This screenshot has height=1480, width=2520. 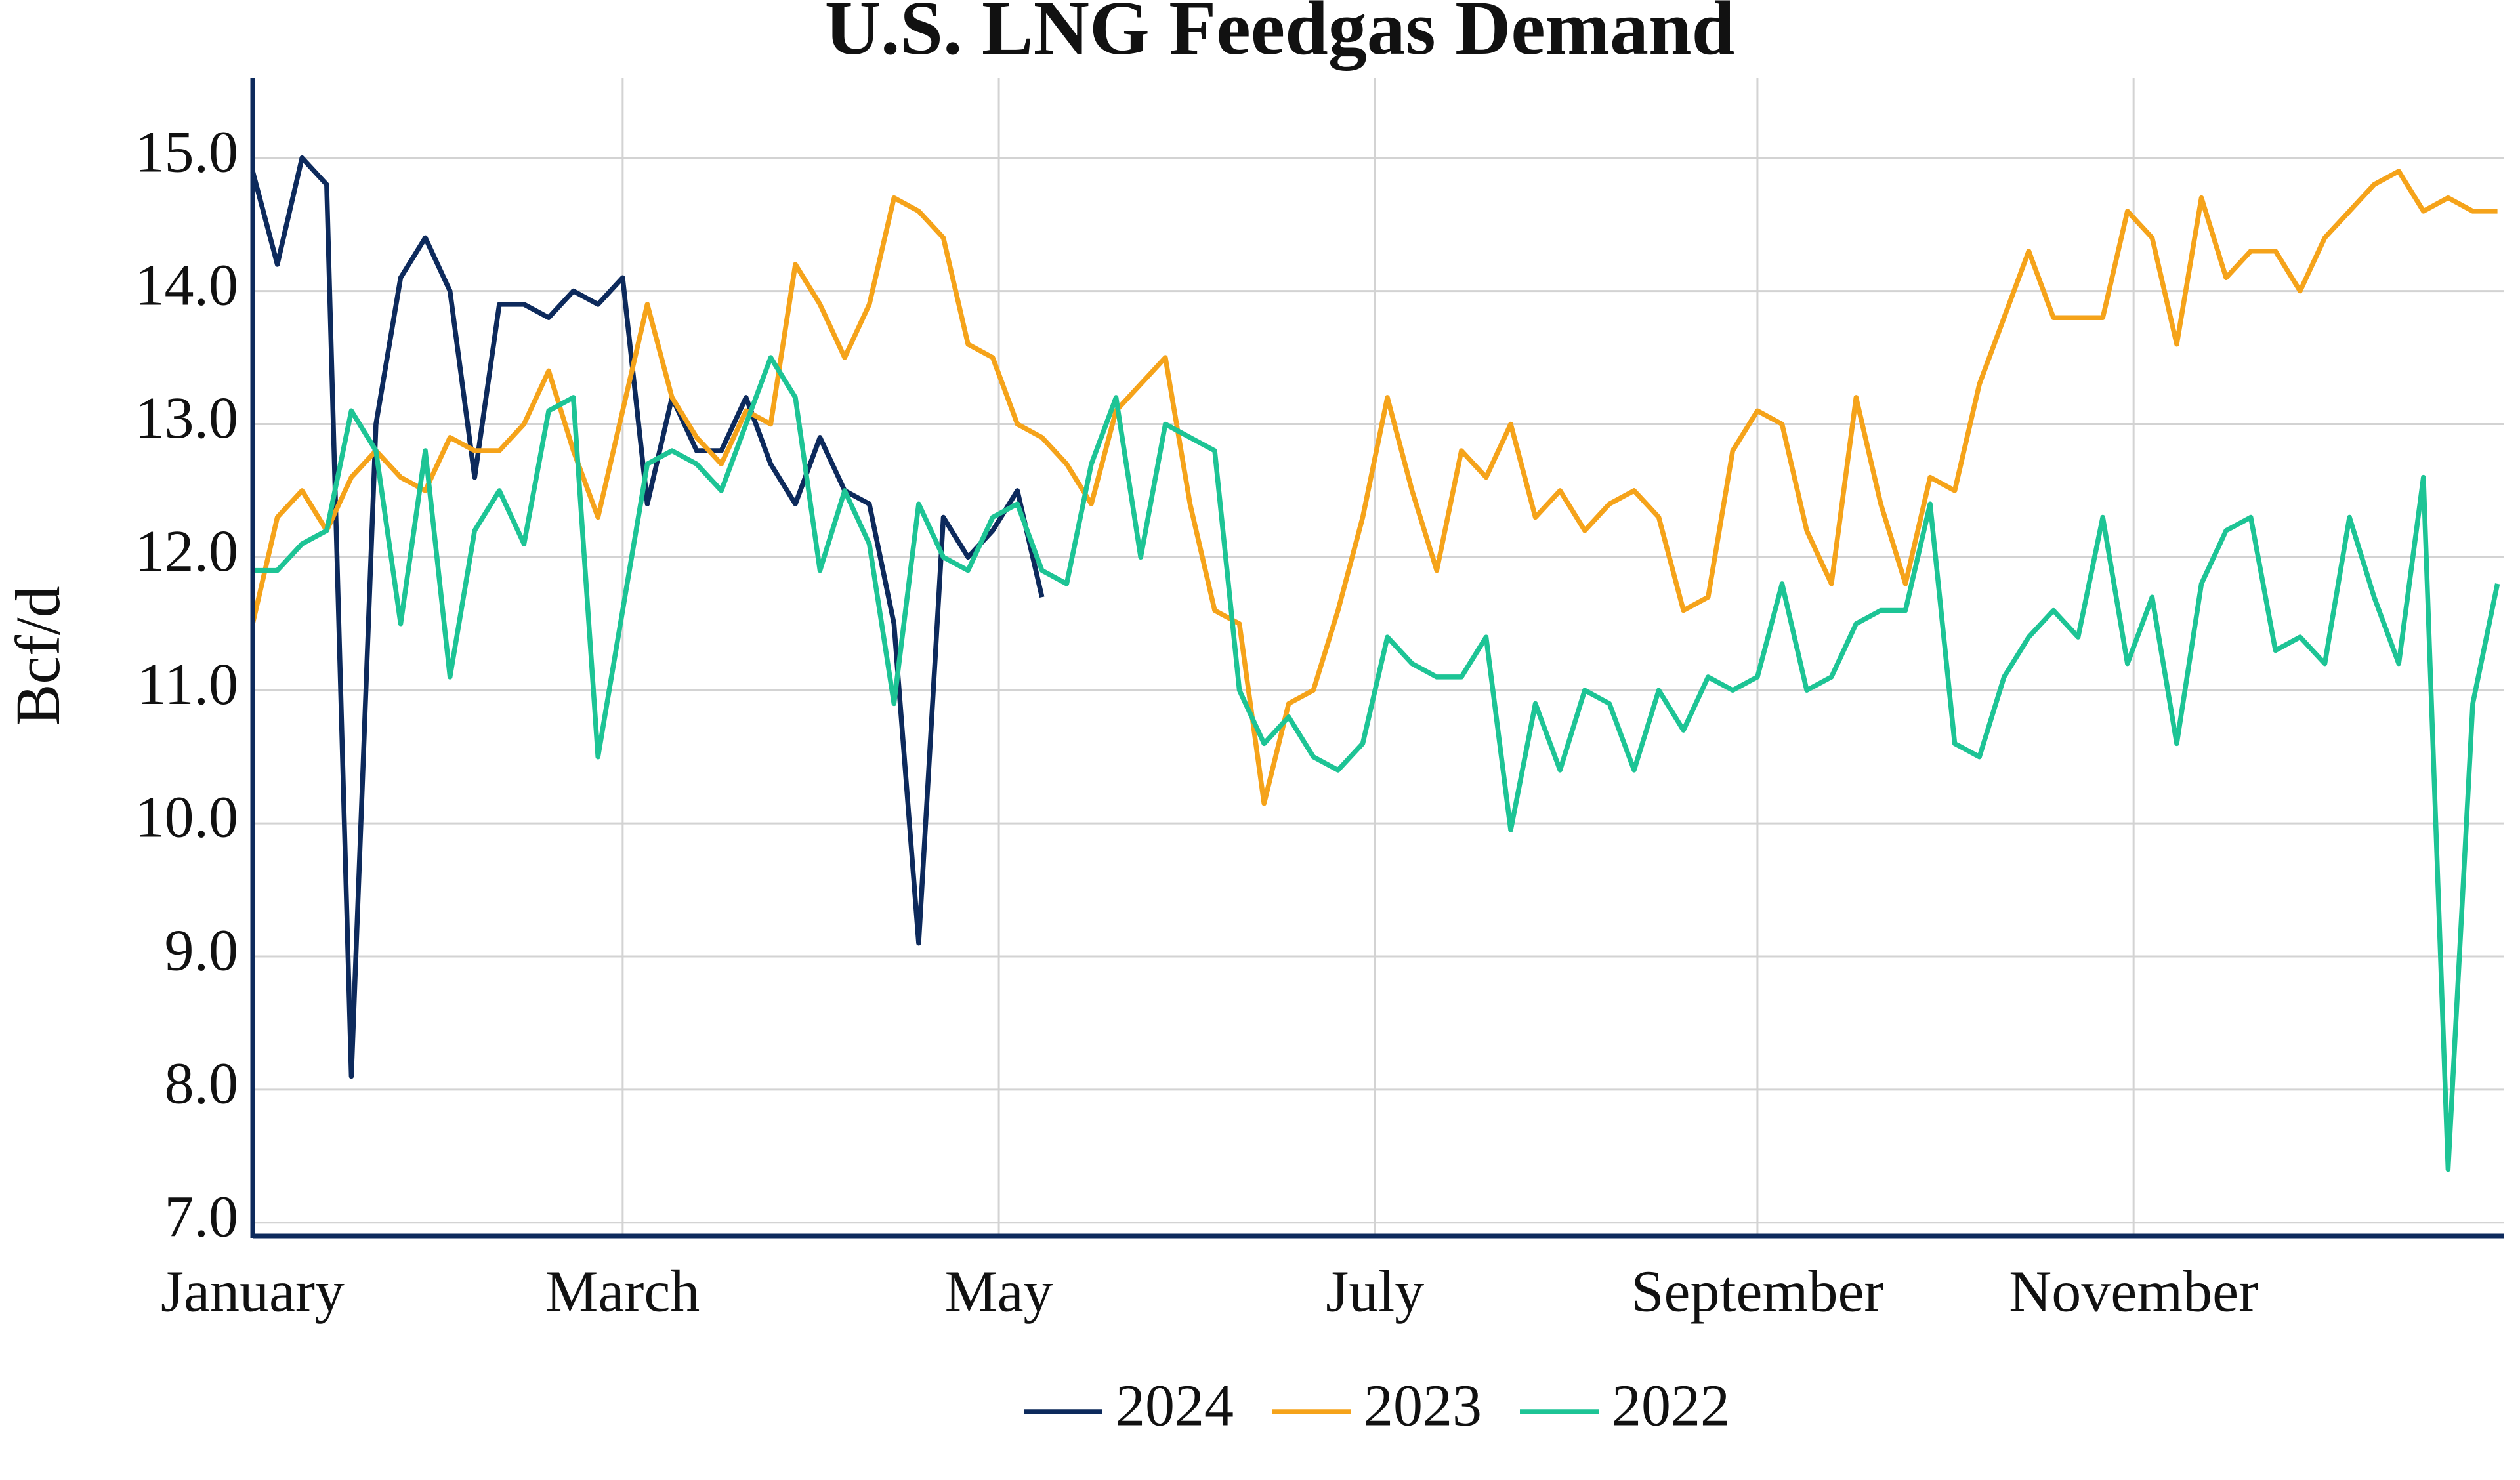 What do you see at coordinates (2133, 1292) in the screenshot?
I see `x-tick-label: November` at bounding box center [2133, 1292].